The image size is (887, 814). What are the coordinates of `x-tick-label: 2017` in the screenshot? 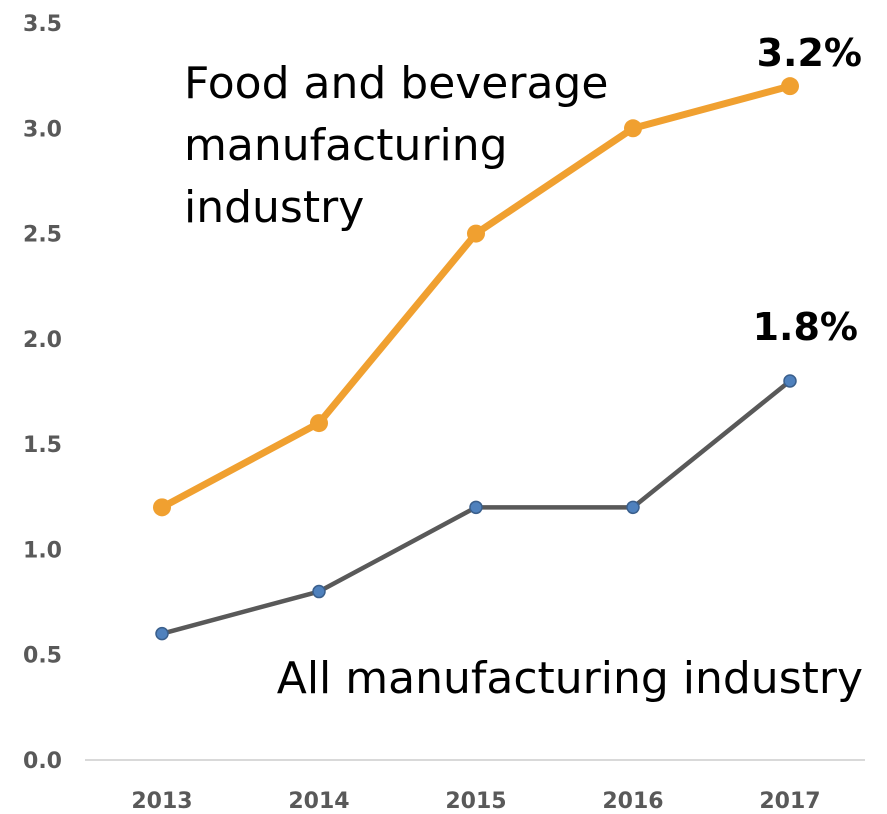 It's located at (789, 801).